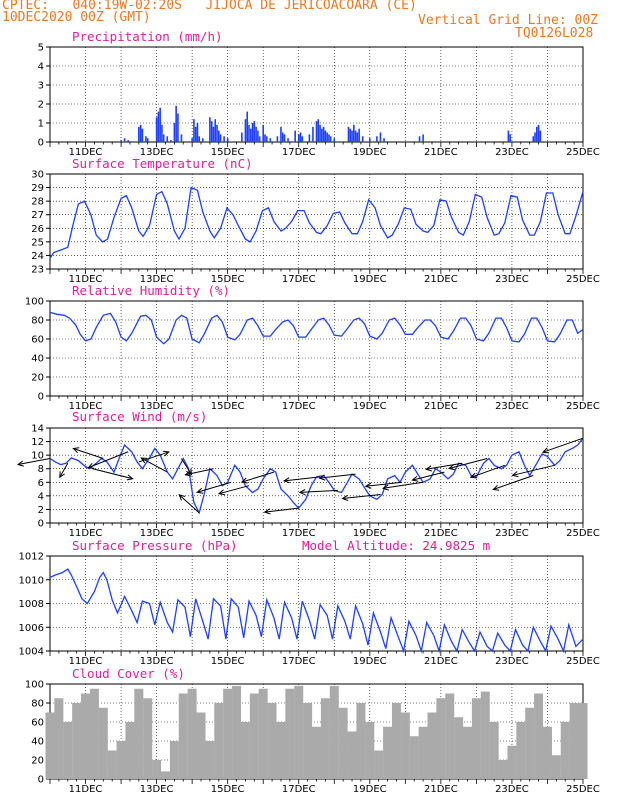  What do you see at coordinates (157, 406) in the screenshot?
I see `x-tick-label: 13DEC` at bounding box center [157, 406].